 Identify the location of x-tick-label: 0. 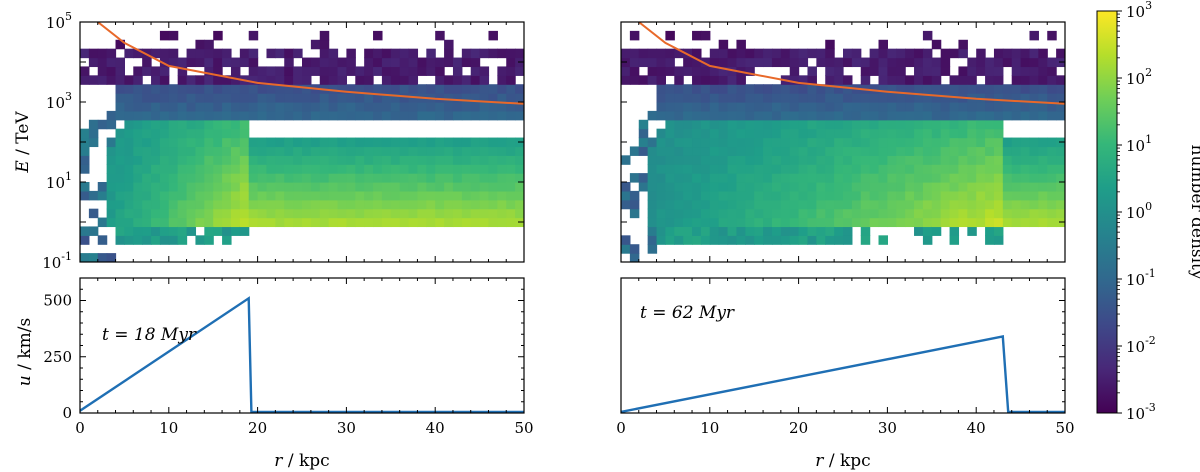
(621, 428).